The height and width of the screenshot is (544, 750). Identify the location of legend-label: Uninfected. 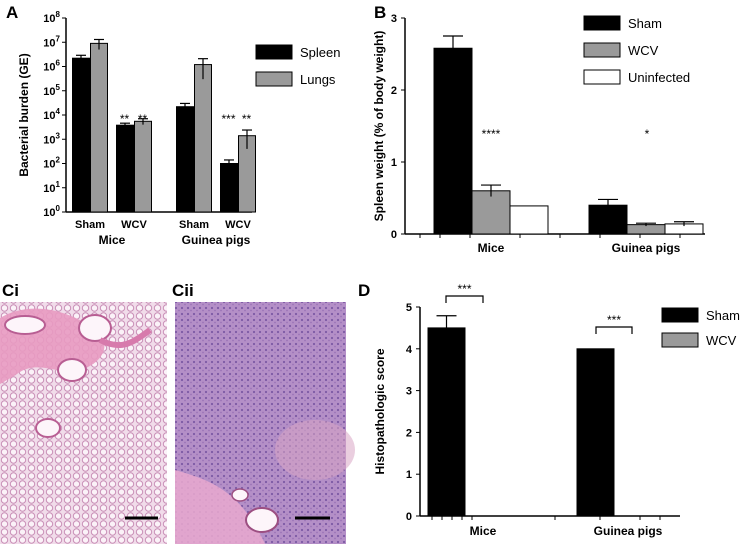
(659, 77).